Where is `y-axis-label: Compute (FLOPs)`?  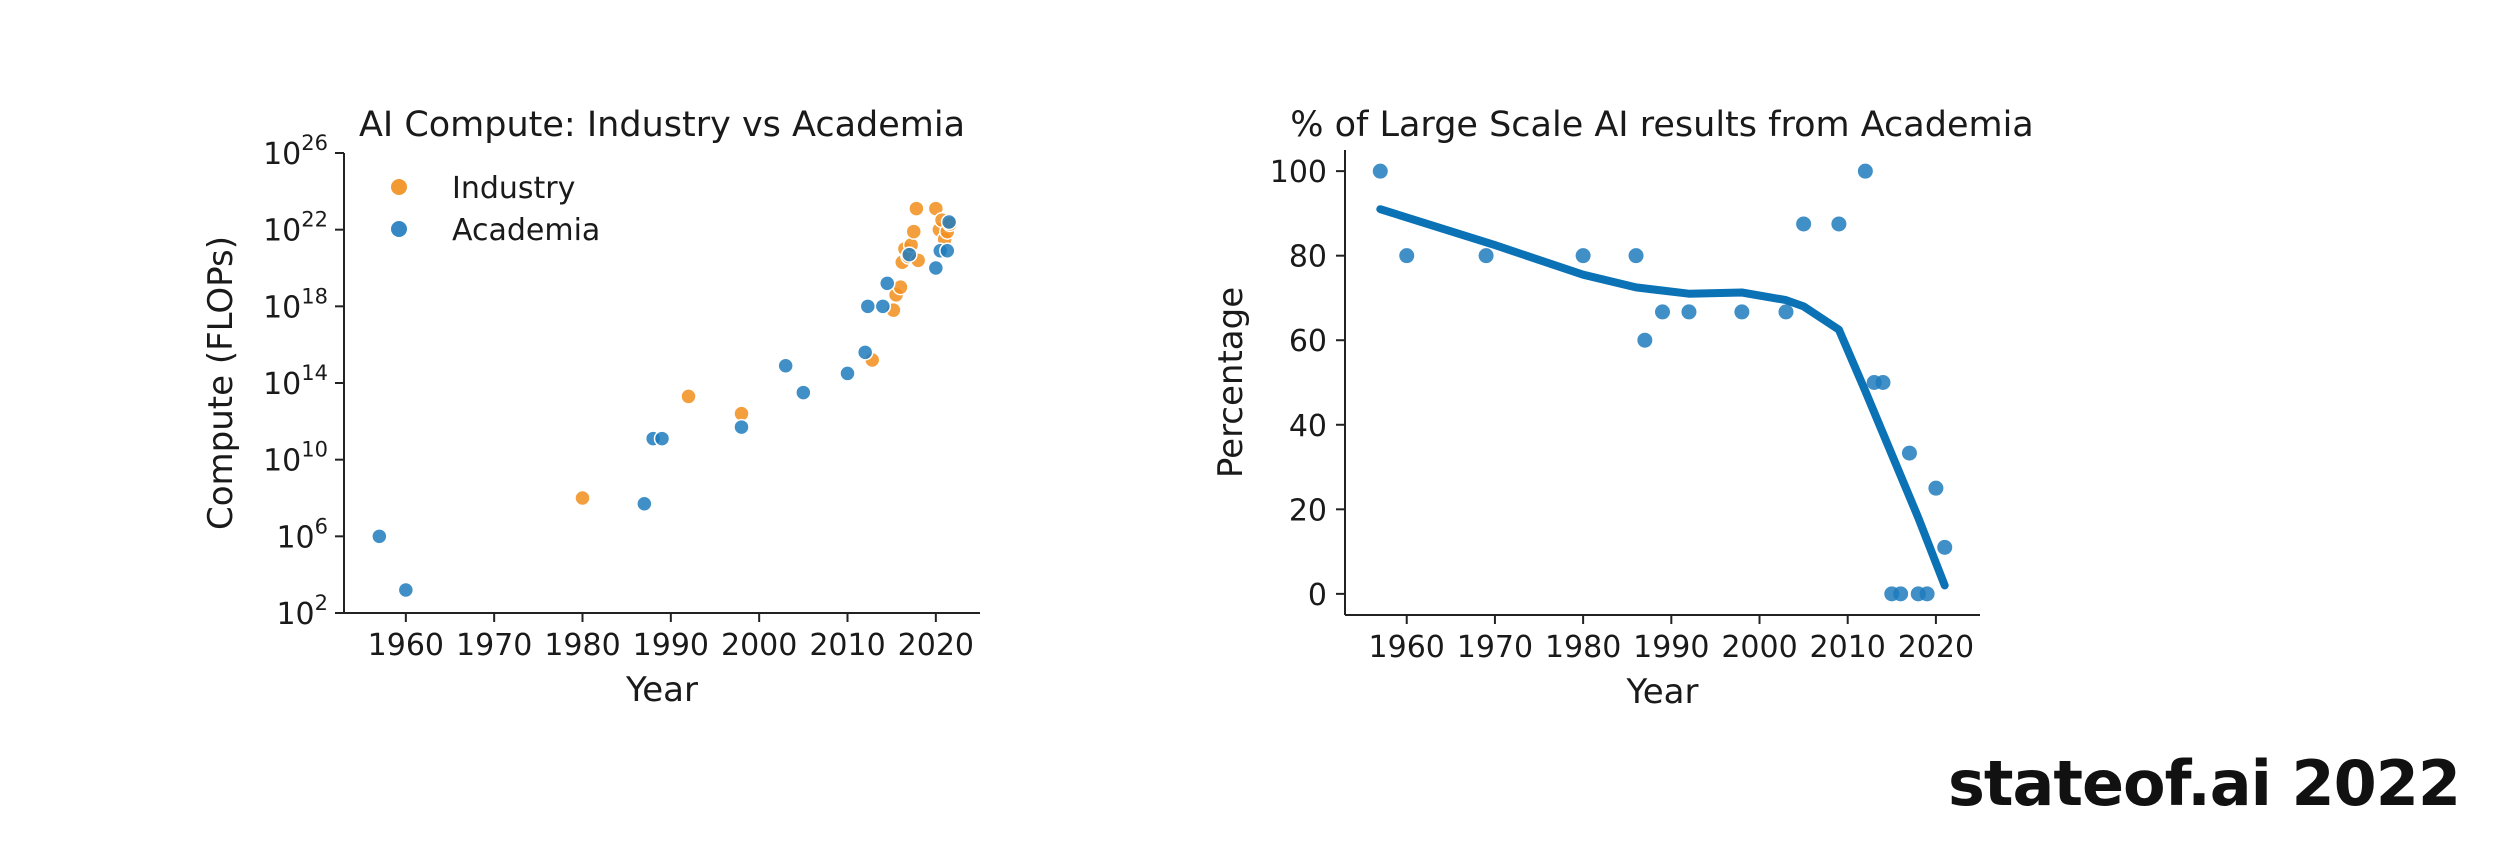
y-axis-label: Compute (FLOPs) is located at coordinates (221, 383).